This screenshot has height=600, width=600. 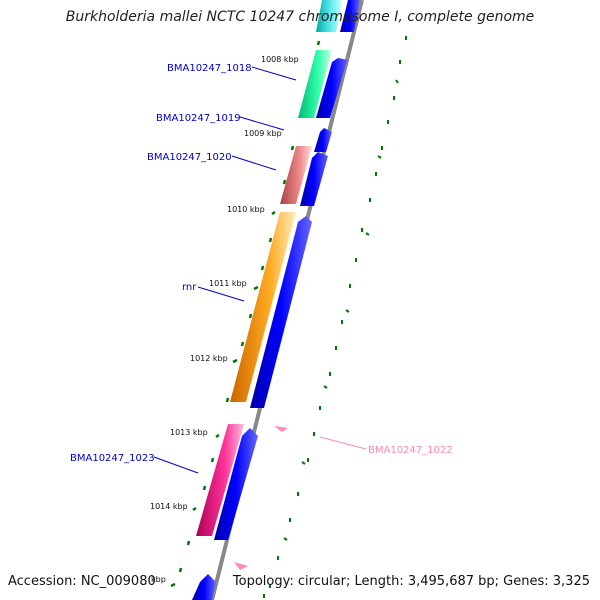 What do you see at coordinates (410, 450) in the screenshot?
I see `gene-label-bma10247-1022: BMA10247_1022` at bounding box center [410, 450].